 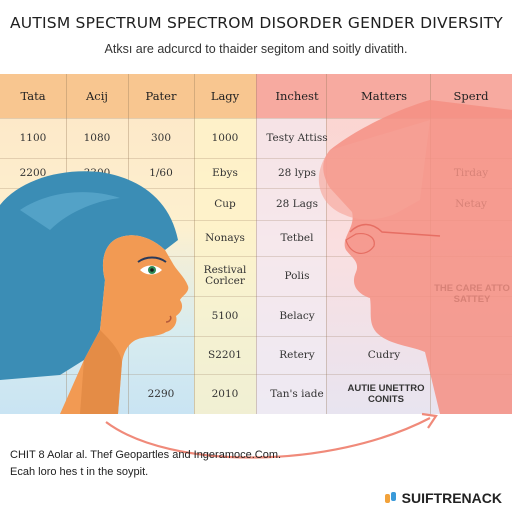 I want to click on table-cell: Retery, so click(x=297, y=354).